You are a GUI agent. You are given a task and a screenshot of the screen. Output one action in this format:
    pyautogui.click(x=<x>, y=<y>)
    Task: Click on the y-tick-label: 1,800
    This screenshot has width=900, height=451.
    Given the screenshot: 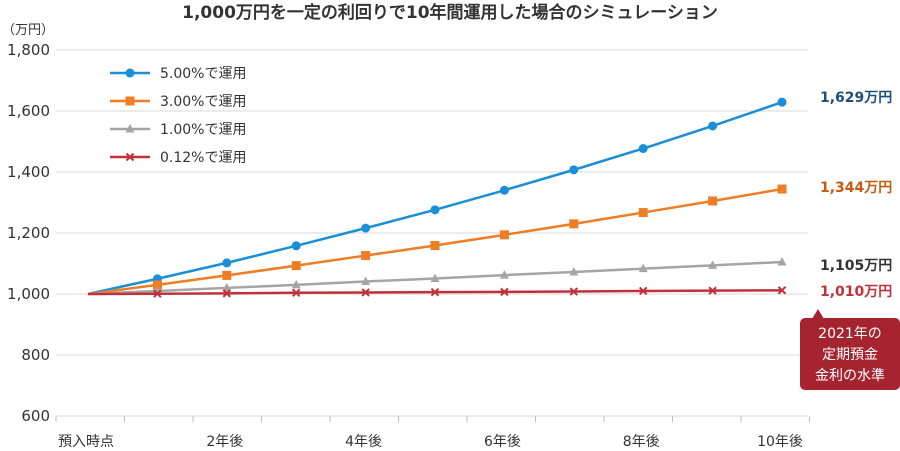 What is the action you would take?
    pyautogui.click(x=28, y=50)
    